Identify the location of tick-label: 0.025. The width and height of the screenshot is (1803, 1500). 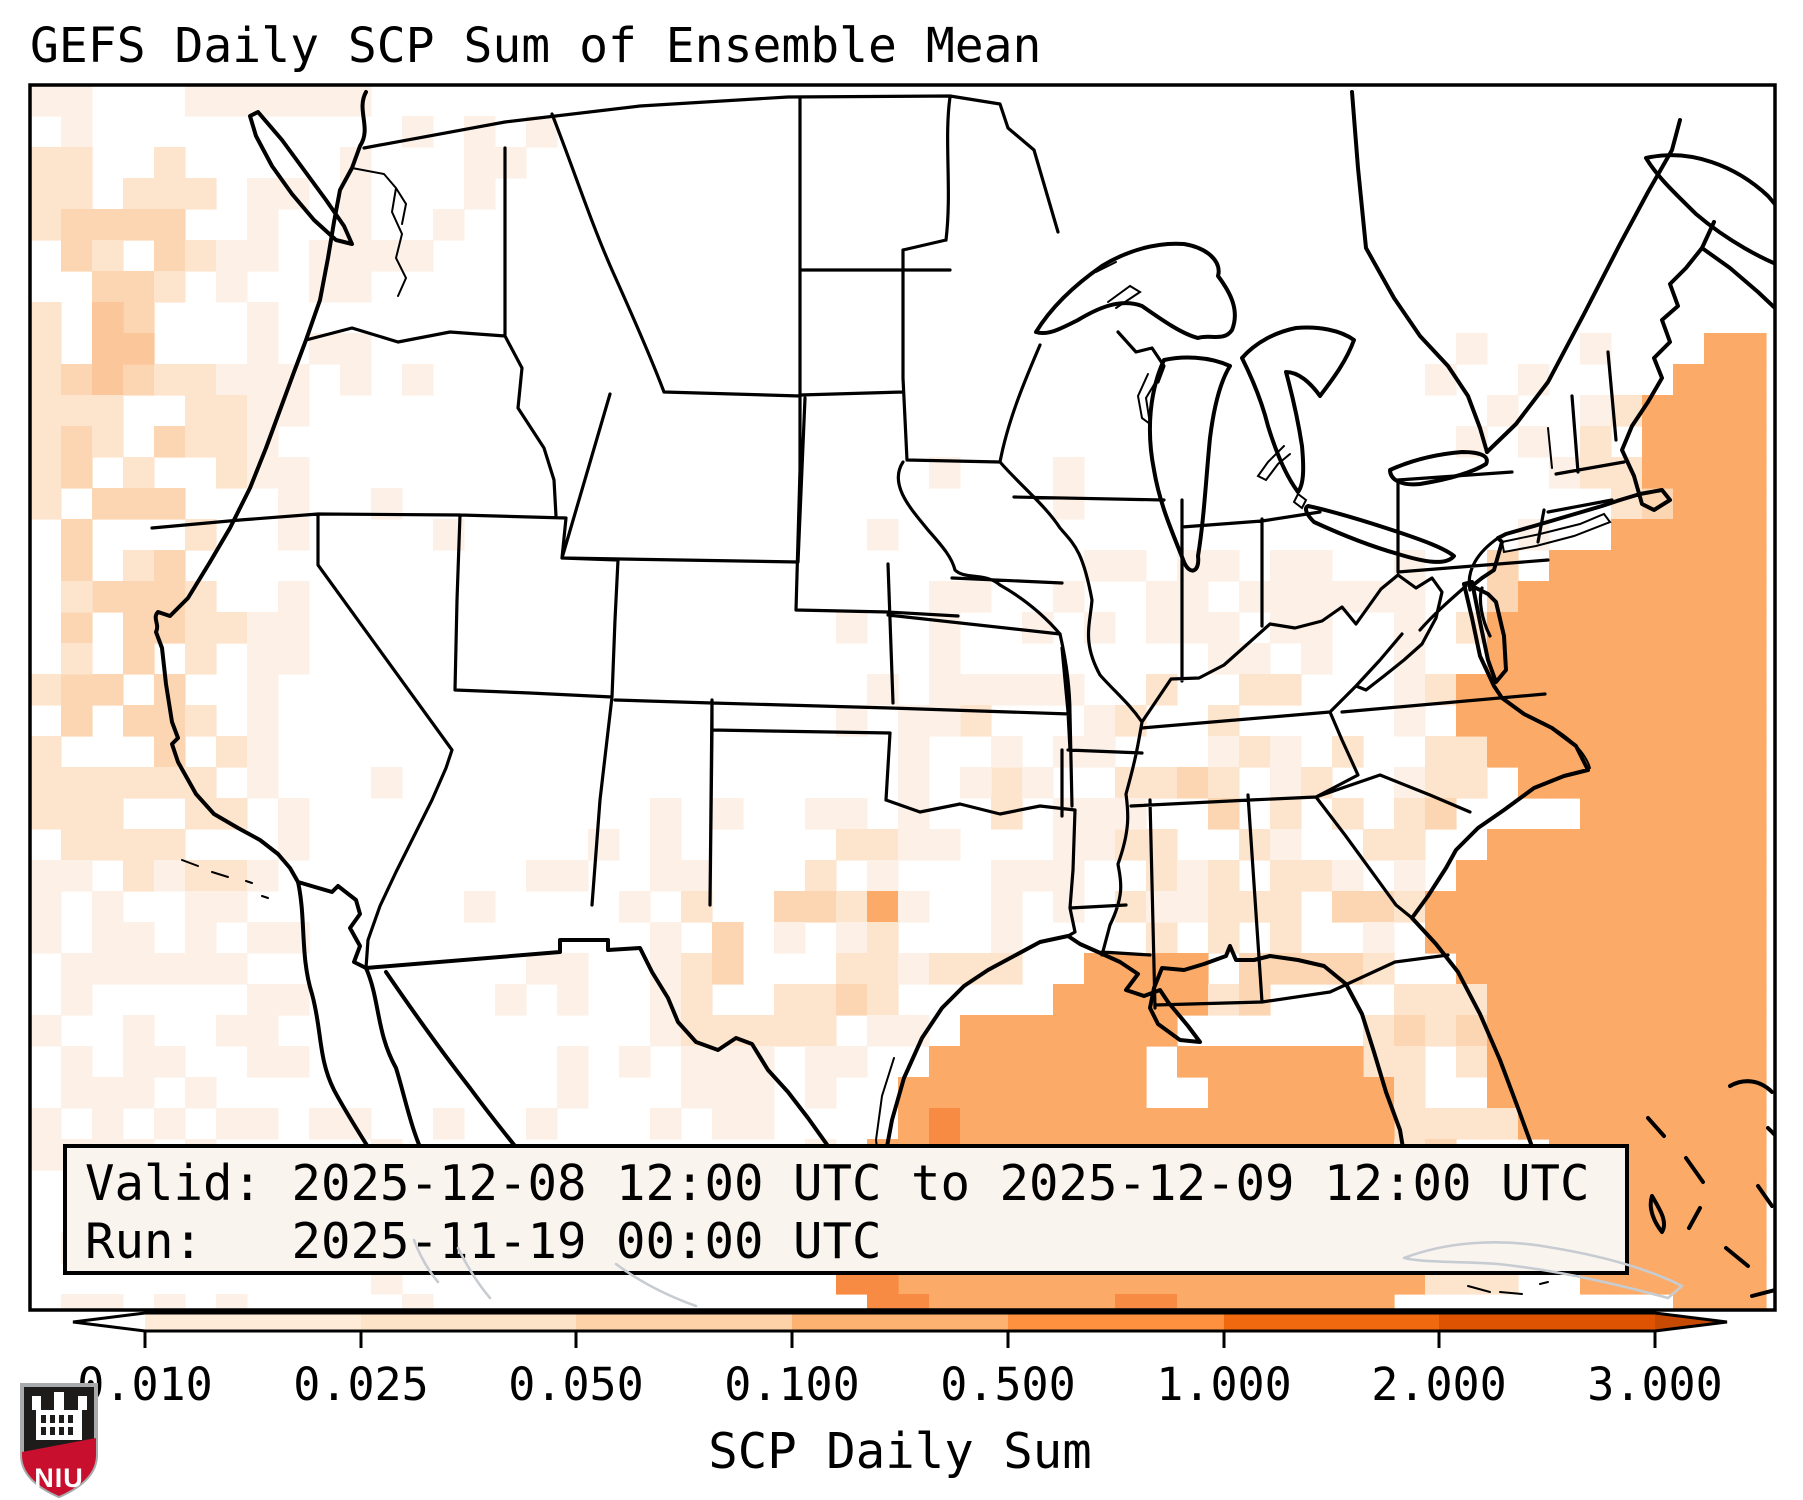
(360, 1384).